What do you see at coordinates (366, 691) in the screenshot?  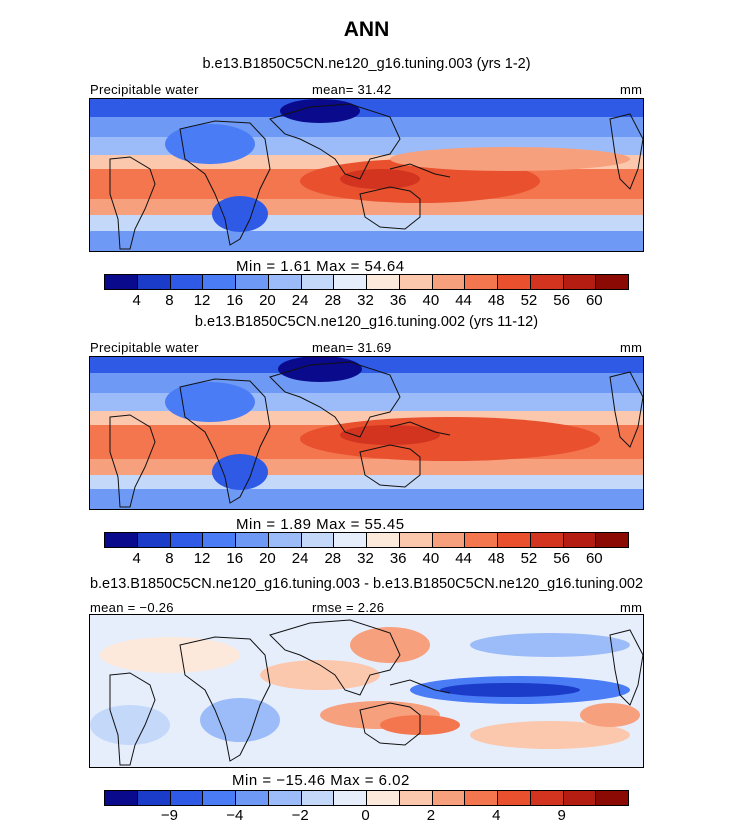 I see `panel3-map` at bounding box center [366, 691].